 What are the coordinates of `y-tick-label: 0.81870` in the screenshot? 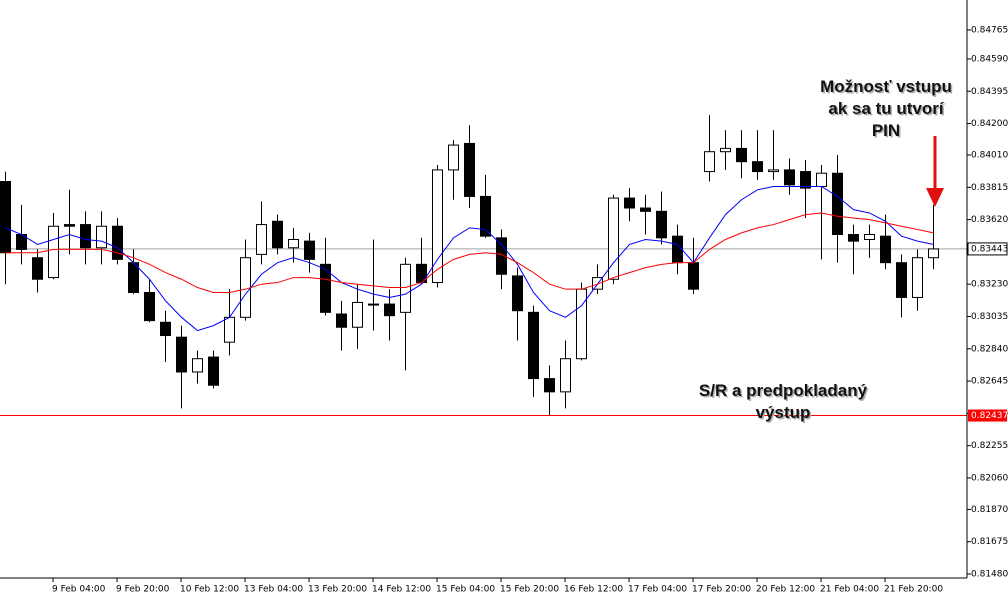 It's located at (989, 510).